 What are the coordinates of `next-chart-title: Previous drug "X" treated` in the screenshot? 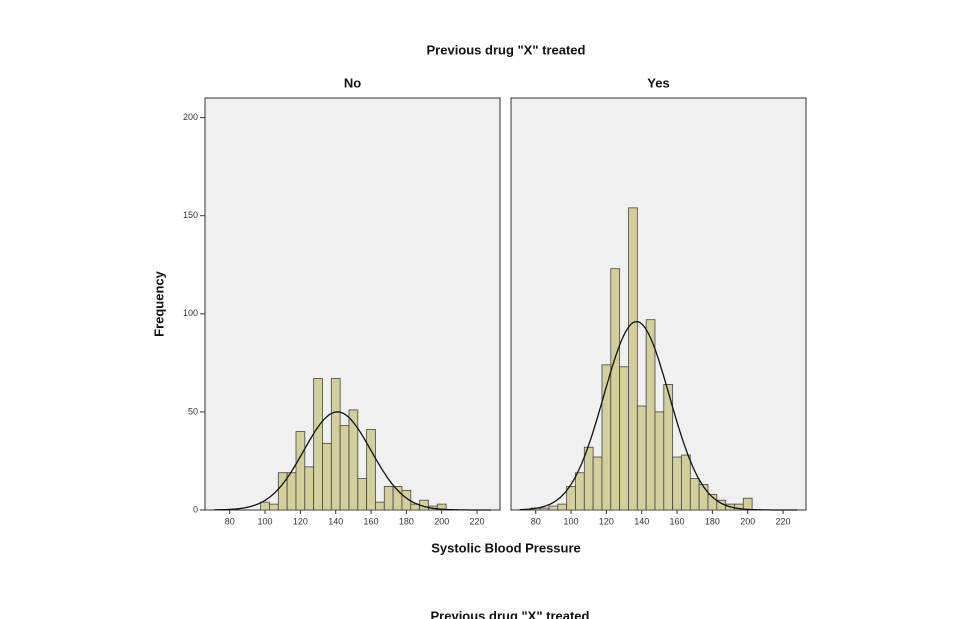 It's located at (510, 613).